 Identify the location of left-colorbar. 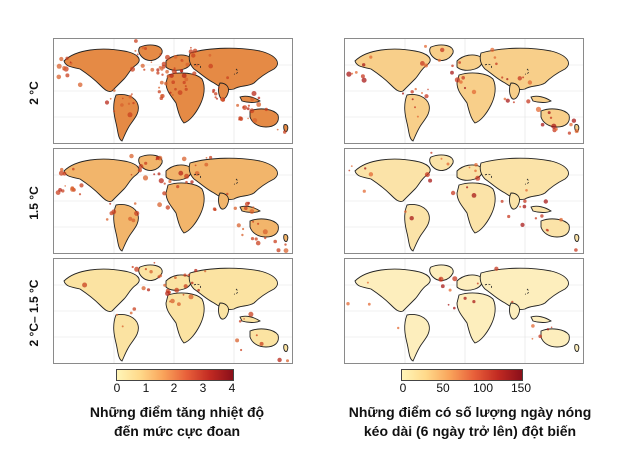
(175, 375).